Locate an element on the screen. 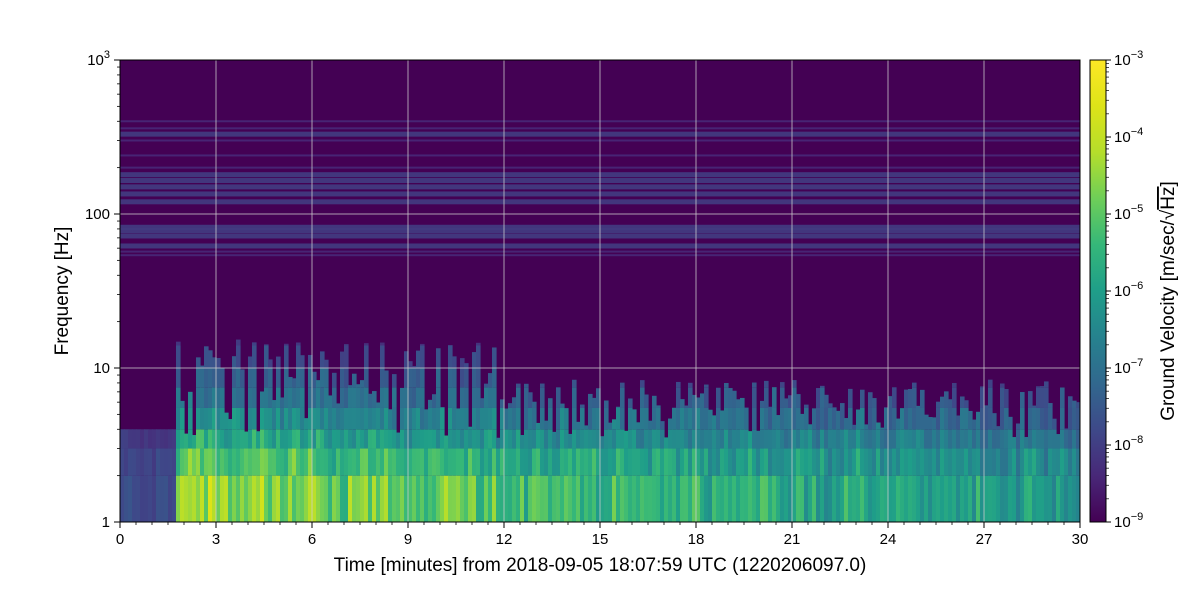  x-tick-label: 18 is located at coordinates (696, 539).